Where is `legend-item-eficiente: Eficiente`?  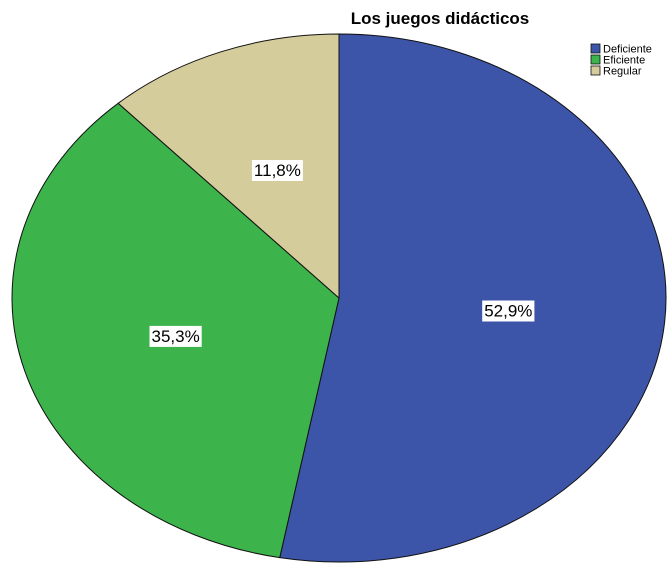
legend-item-eficiente: Eficiente is located at coordinates (617, 60).